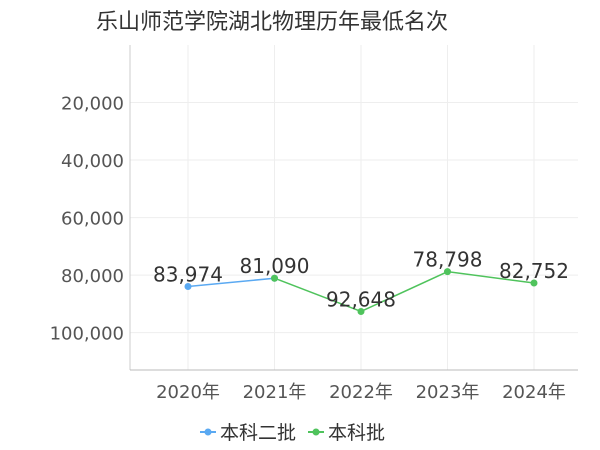  I want to click on data-labels: 83,974 81,090 92,648 78,798 82,752, so click(361, 280).